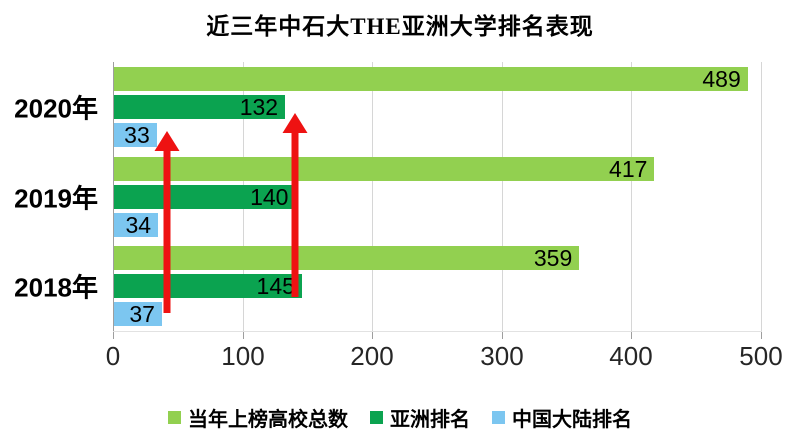 This screenshot has height=437, width=800. I want to click on bar-2020年-series2: 33, so click(135, 134).